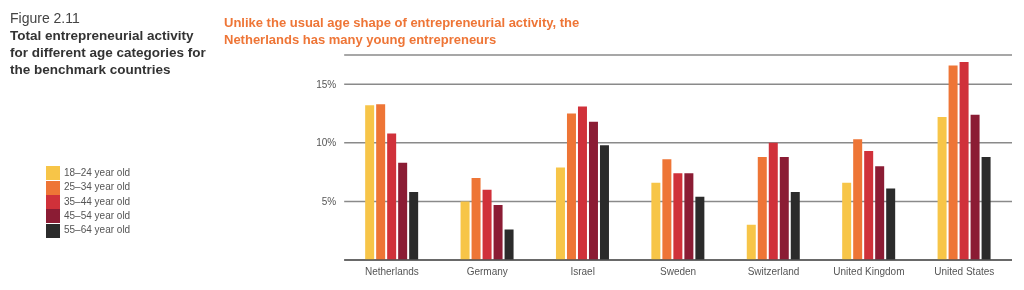 The image size is (1024, 290). What do you see at coordinates (869, 272) in the screenshot?
I see `x-tick-label: United Kingdom` at bounding box center [869, 272].